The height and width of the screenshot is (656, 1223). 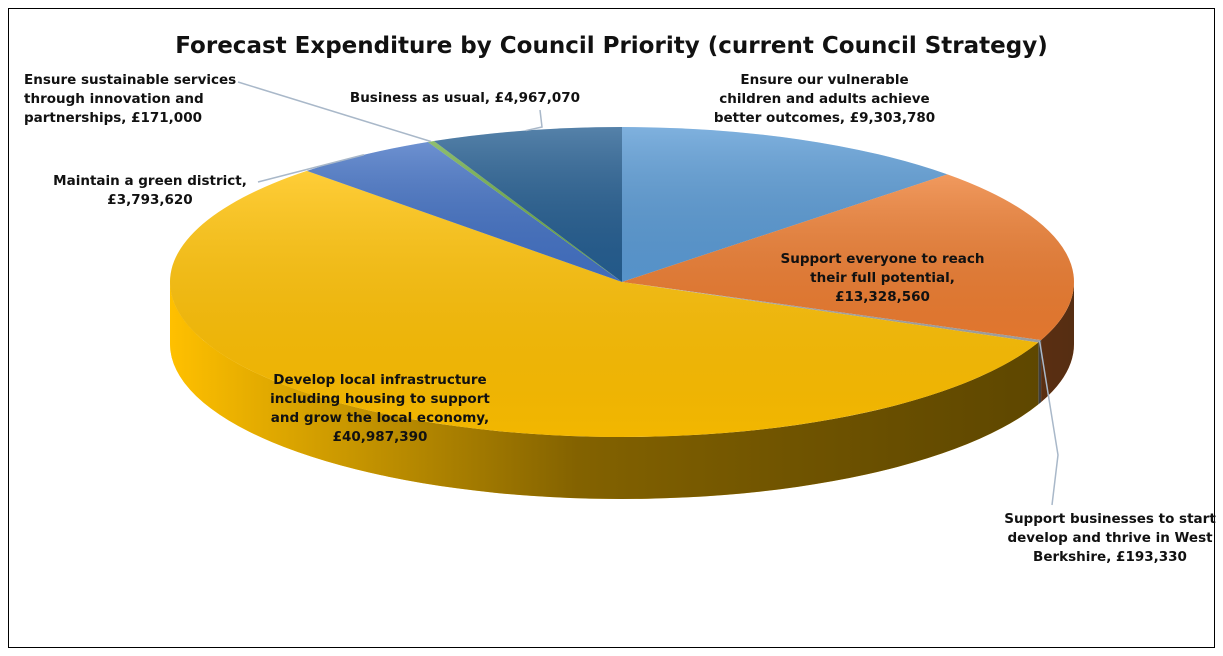 What do you see at coordinates (150, 190) in the screenshot?
I see `data-label-green-district: Maintain a green district, £3,793,620` at bounding box center [150, 190].